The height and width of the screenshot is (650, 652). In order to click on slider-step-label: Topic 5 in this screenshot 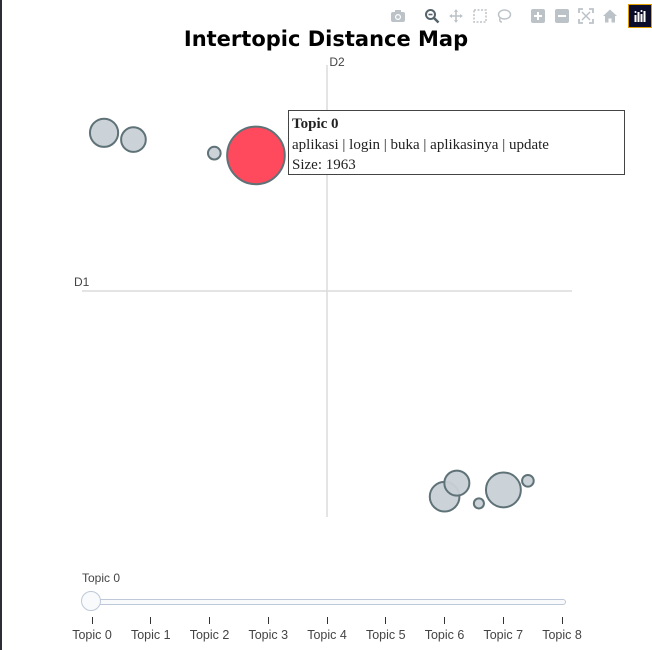, I will do `click(385, 635)`.